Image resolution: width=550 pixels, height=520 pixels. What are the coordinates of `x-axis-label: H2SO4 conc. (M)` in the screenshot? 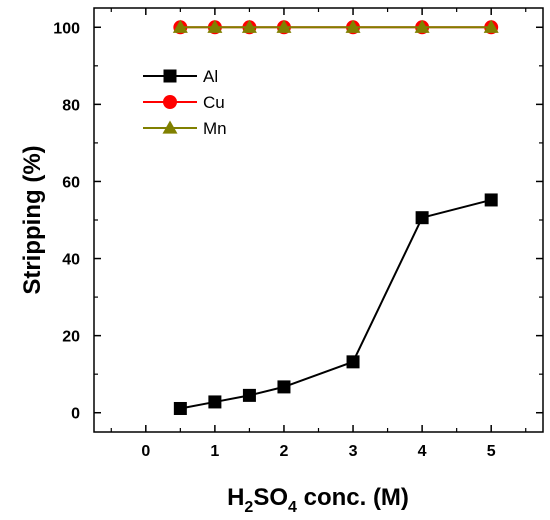 It's located at (318, 500).